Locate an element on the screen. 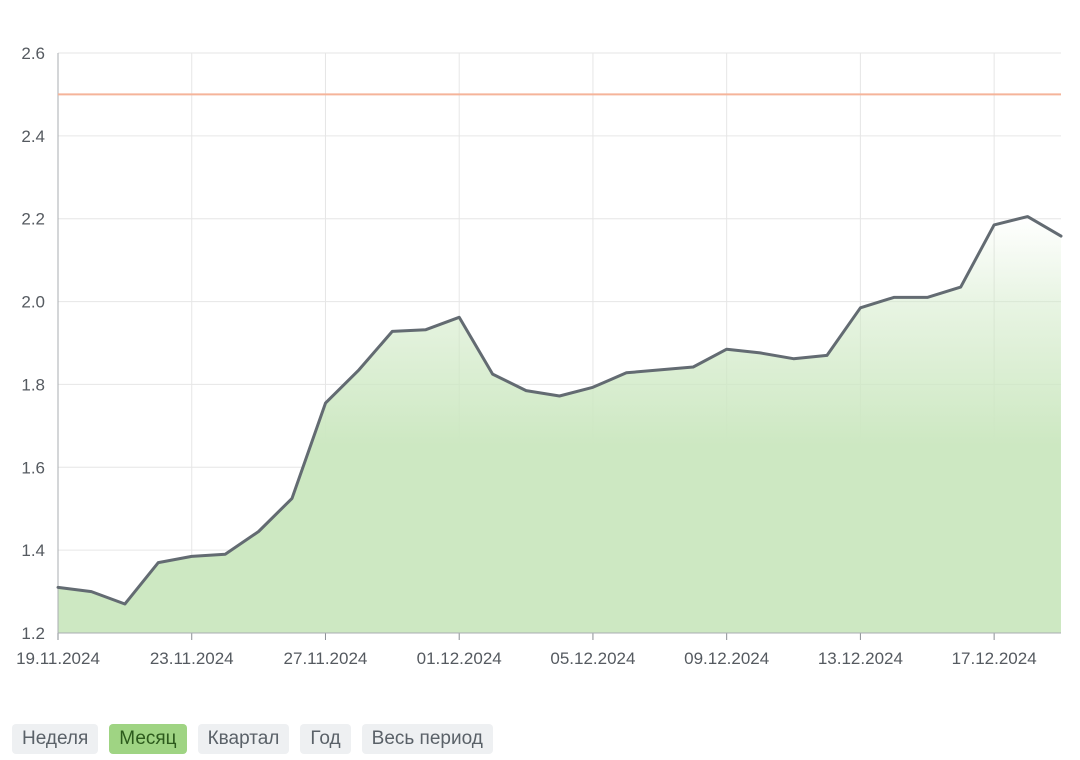  x-tick-label: 27.11.2024 is located at coordinates (326, 658).